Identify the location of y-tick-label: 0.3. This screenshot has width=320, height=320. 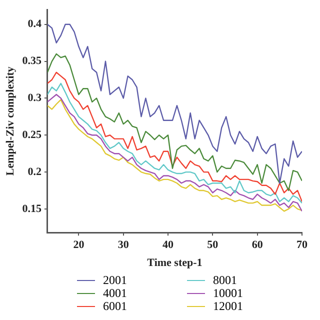
(35, 98).